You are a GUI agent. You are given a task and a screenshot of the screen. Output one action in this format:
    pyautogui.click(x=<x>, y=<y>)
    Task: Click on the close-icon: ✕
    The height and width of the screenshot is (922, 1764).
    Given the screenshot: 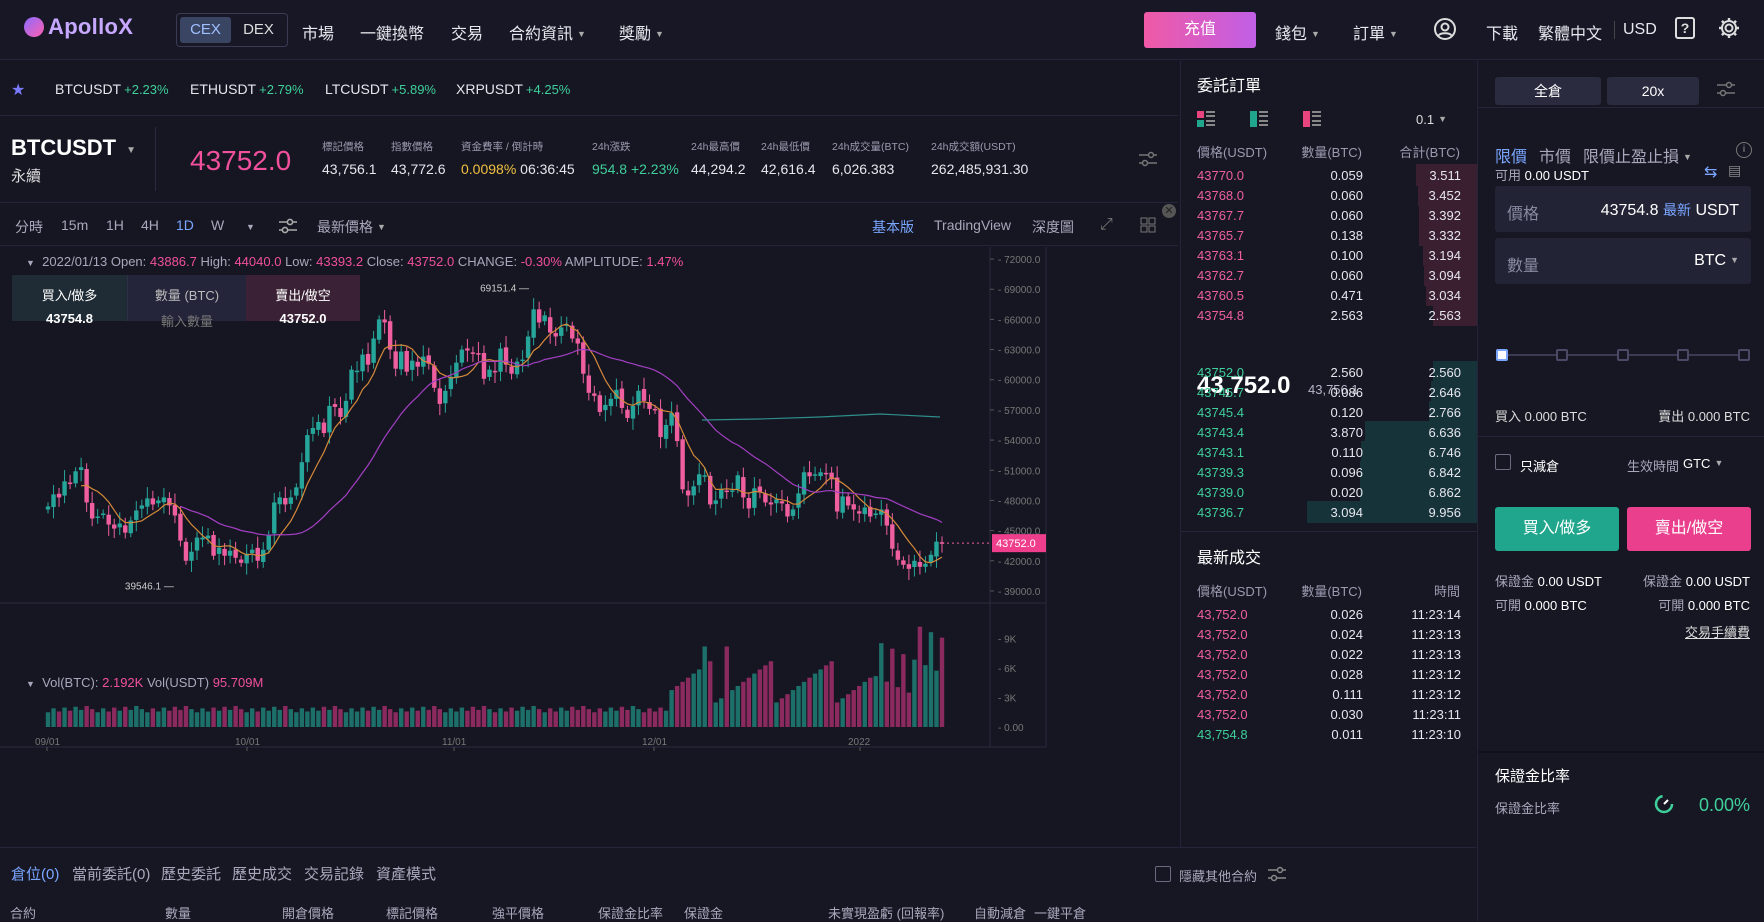 What is the action you would take?
    pyautogui.click(x=1169, y=211)
    